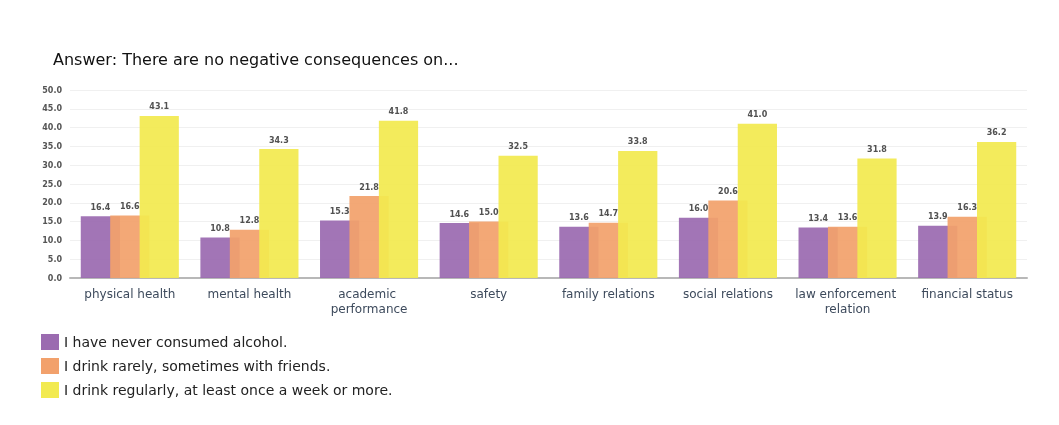 The image size is (1059, 425). Describe the element at coordinates (877, 149) in the screenshot. I see `data-label: 31.8` at that location.